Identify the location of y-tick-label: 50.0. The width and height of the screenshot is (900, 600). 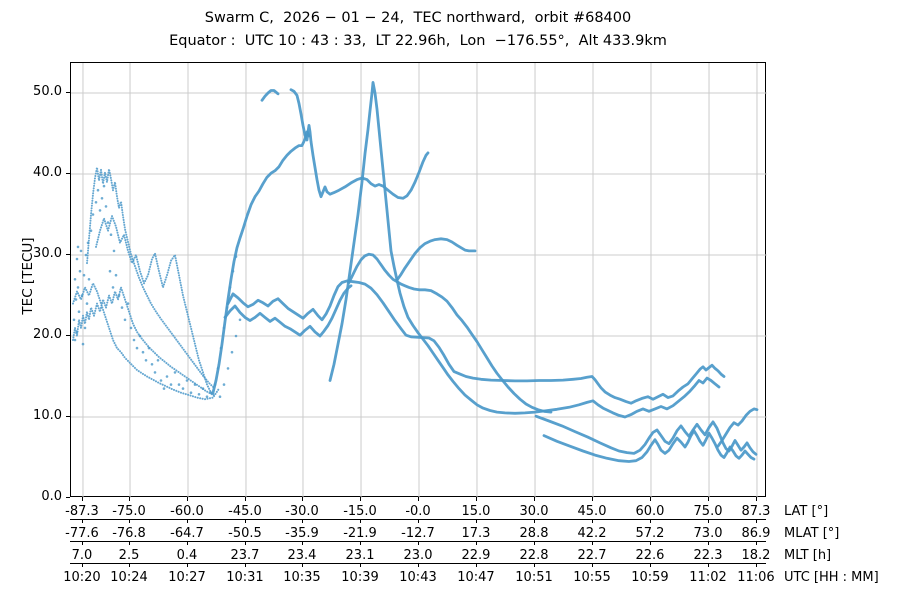
(47, 91).